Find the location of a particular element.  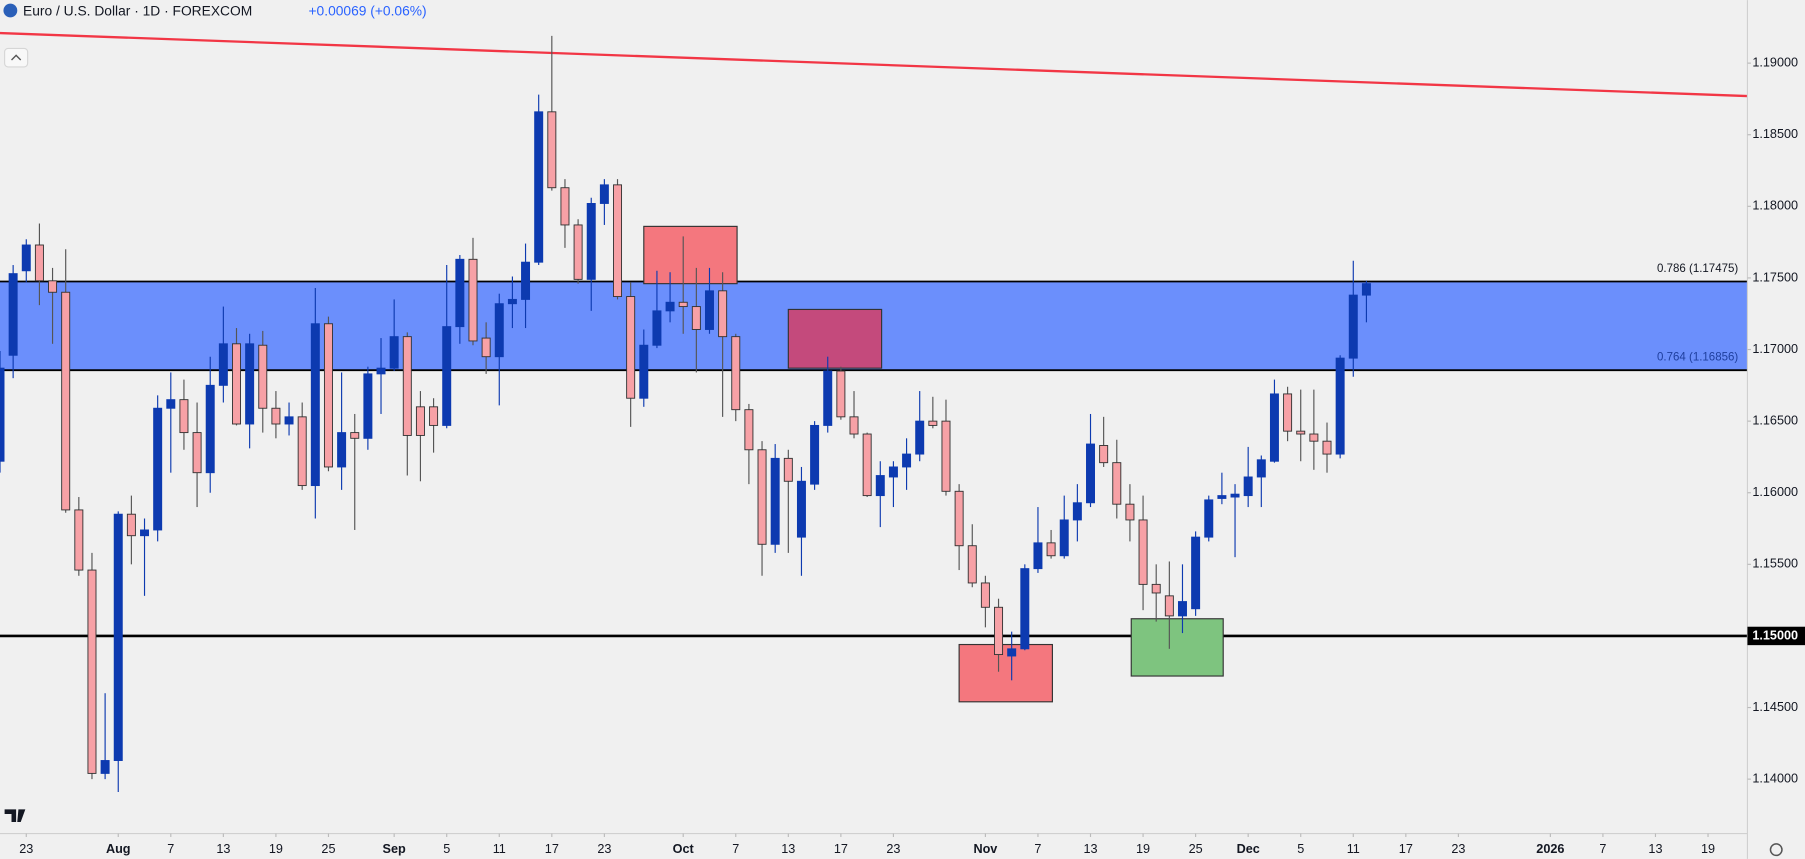

y-tick-label: 1.19000 is located at coordinates (1775, 62).